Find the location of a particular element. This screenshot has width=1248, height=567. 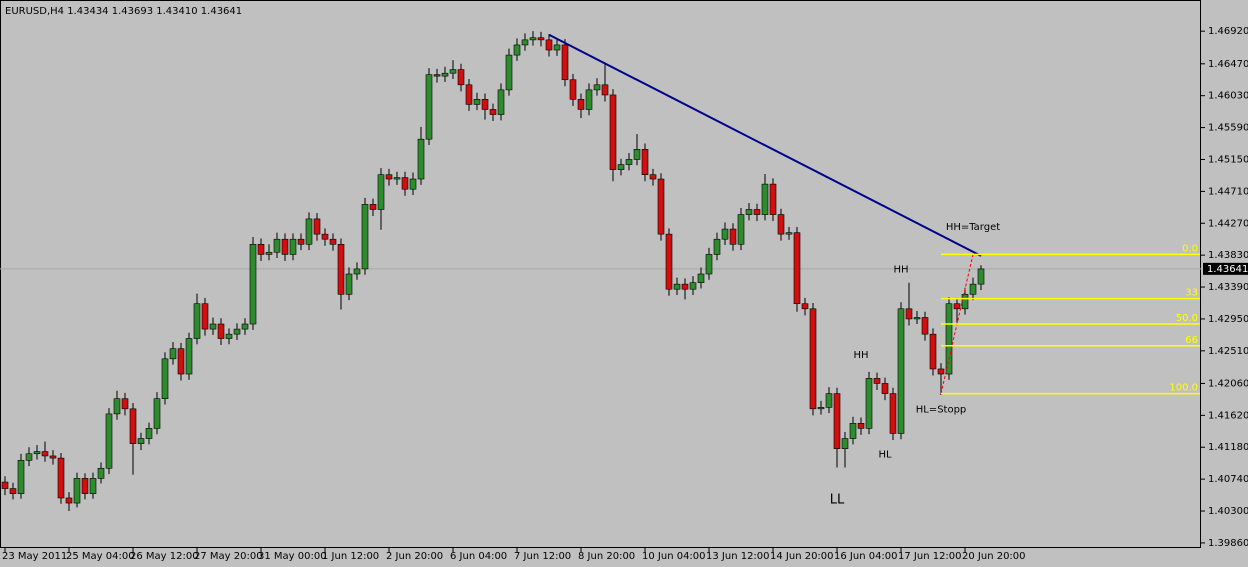

annotation: HL=Stopp is located at coordinates (941, 410).